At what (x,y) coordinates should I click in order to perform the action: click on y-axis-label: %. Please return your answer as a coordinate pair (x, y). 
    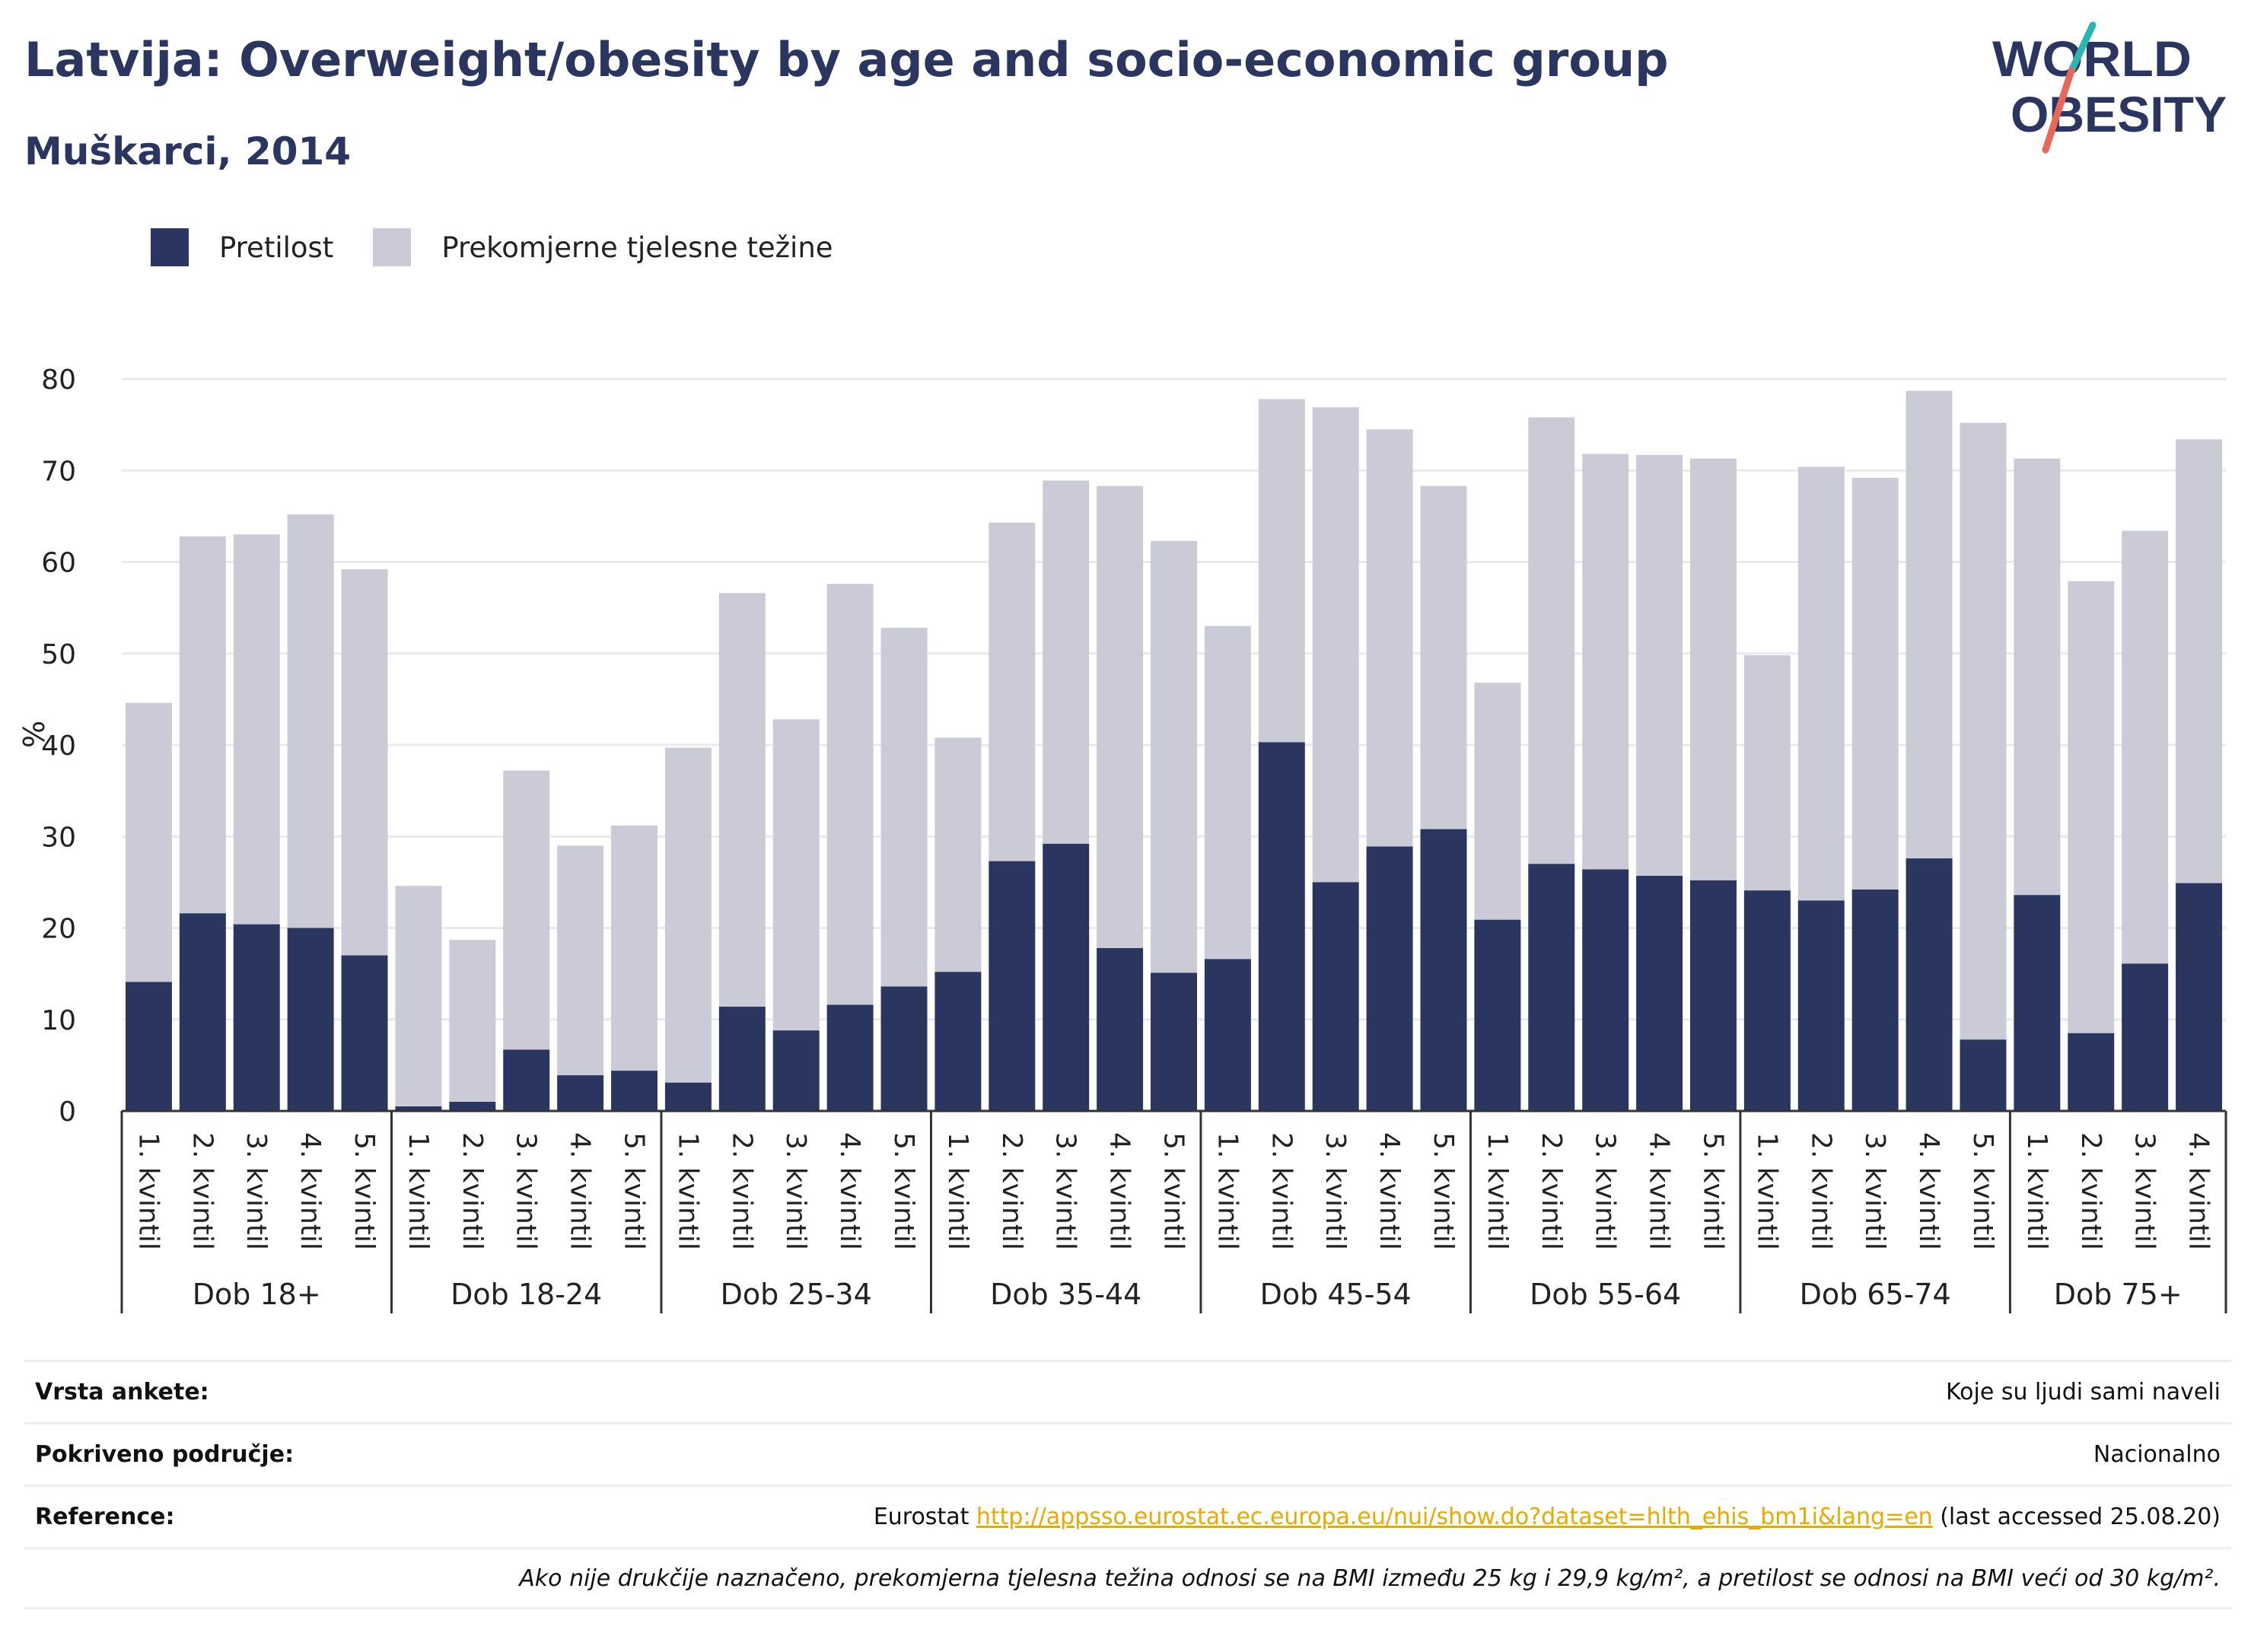
    Looking at the image, I should click on (34, 734).